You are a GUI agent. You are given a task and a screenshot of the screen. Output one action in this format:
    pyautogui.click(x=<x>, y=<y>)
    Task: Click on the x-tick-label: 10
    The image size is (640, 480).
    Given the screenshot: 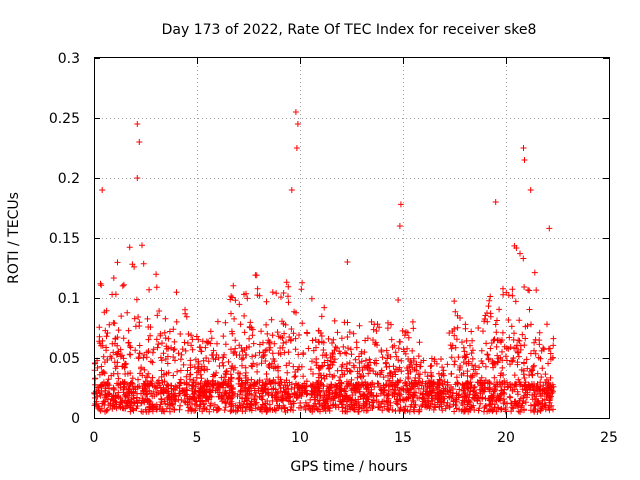 What is the action you would take?
    pyautogui.click(x=300, y=438)
    